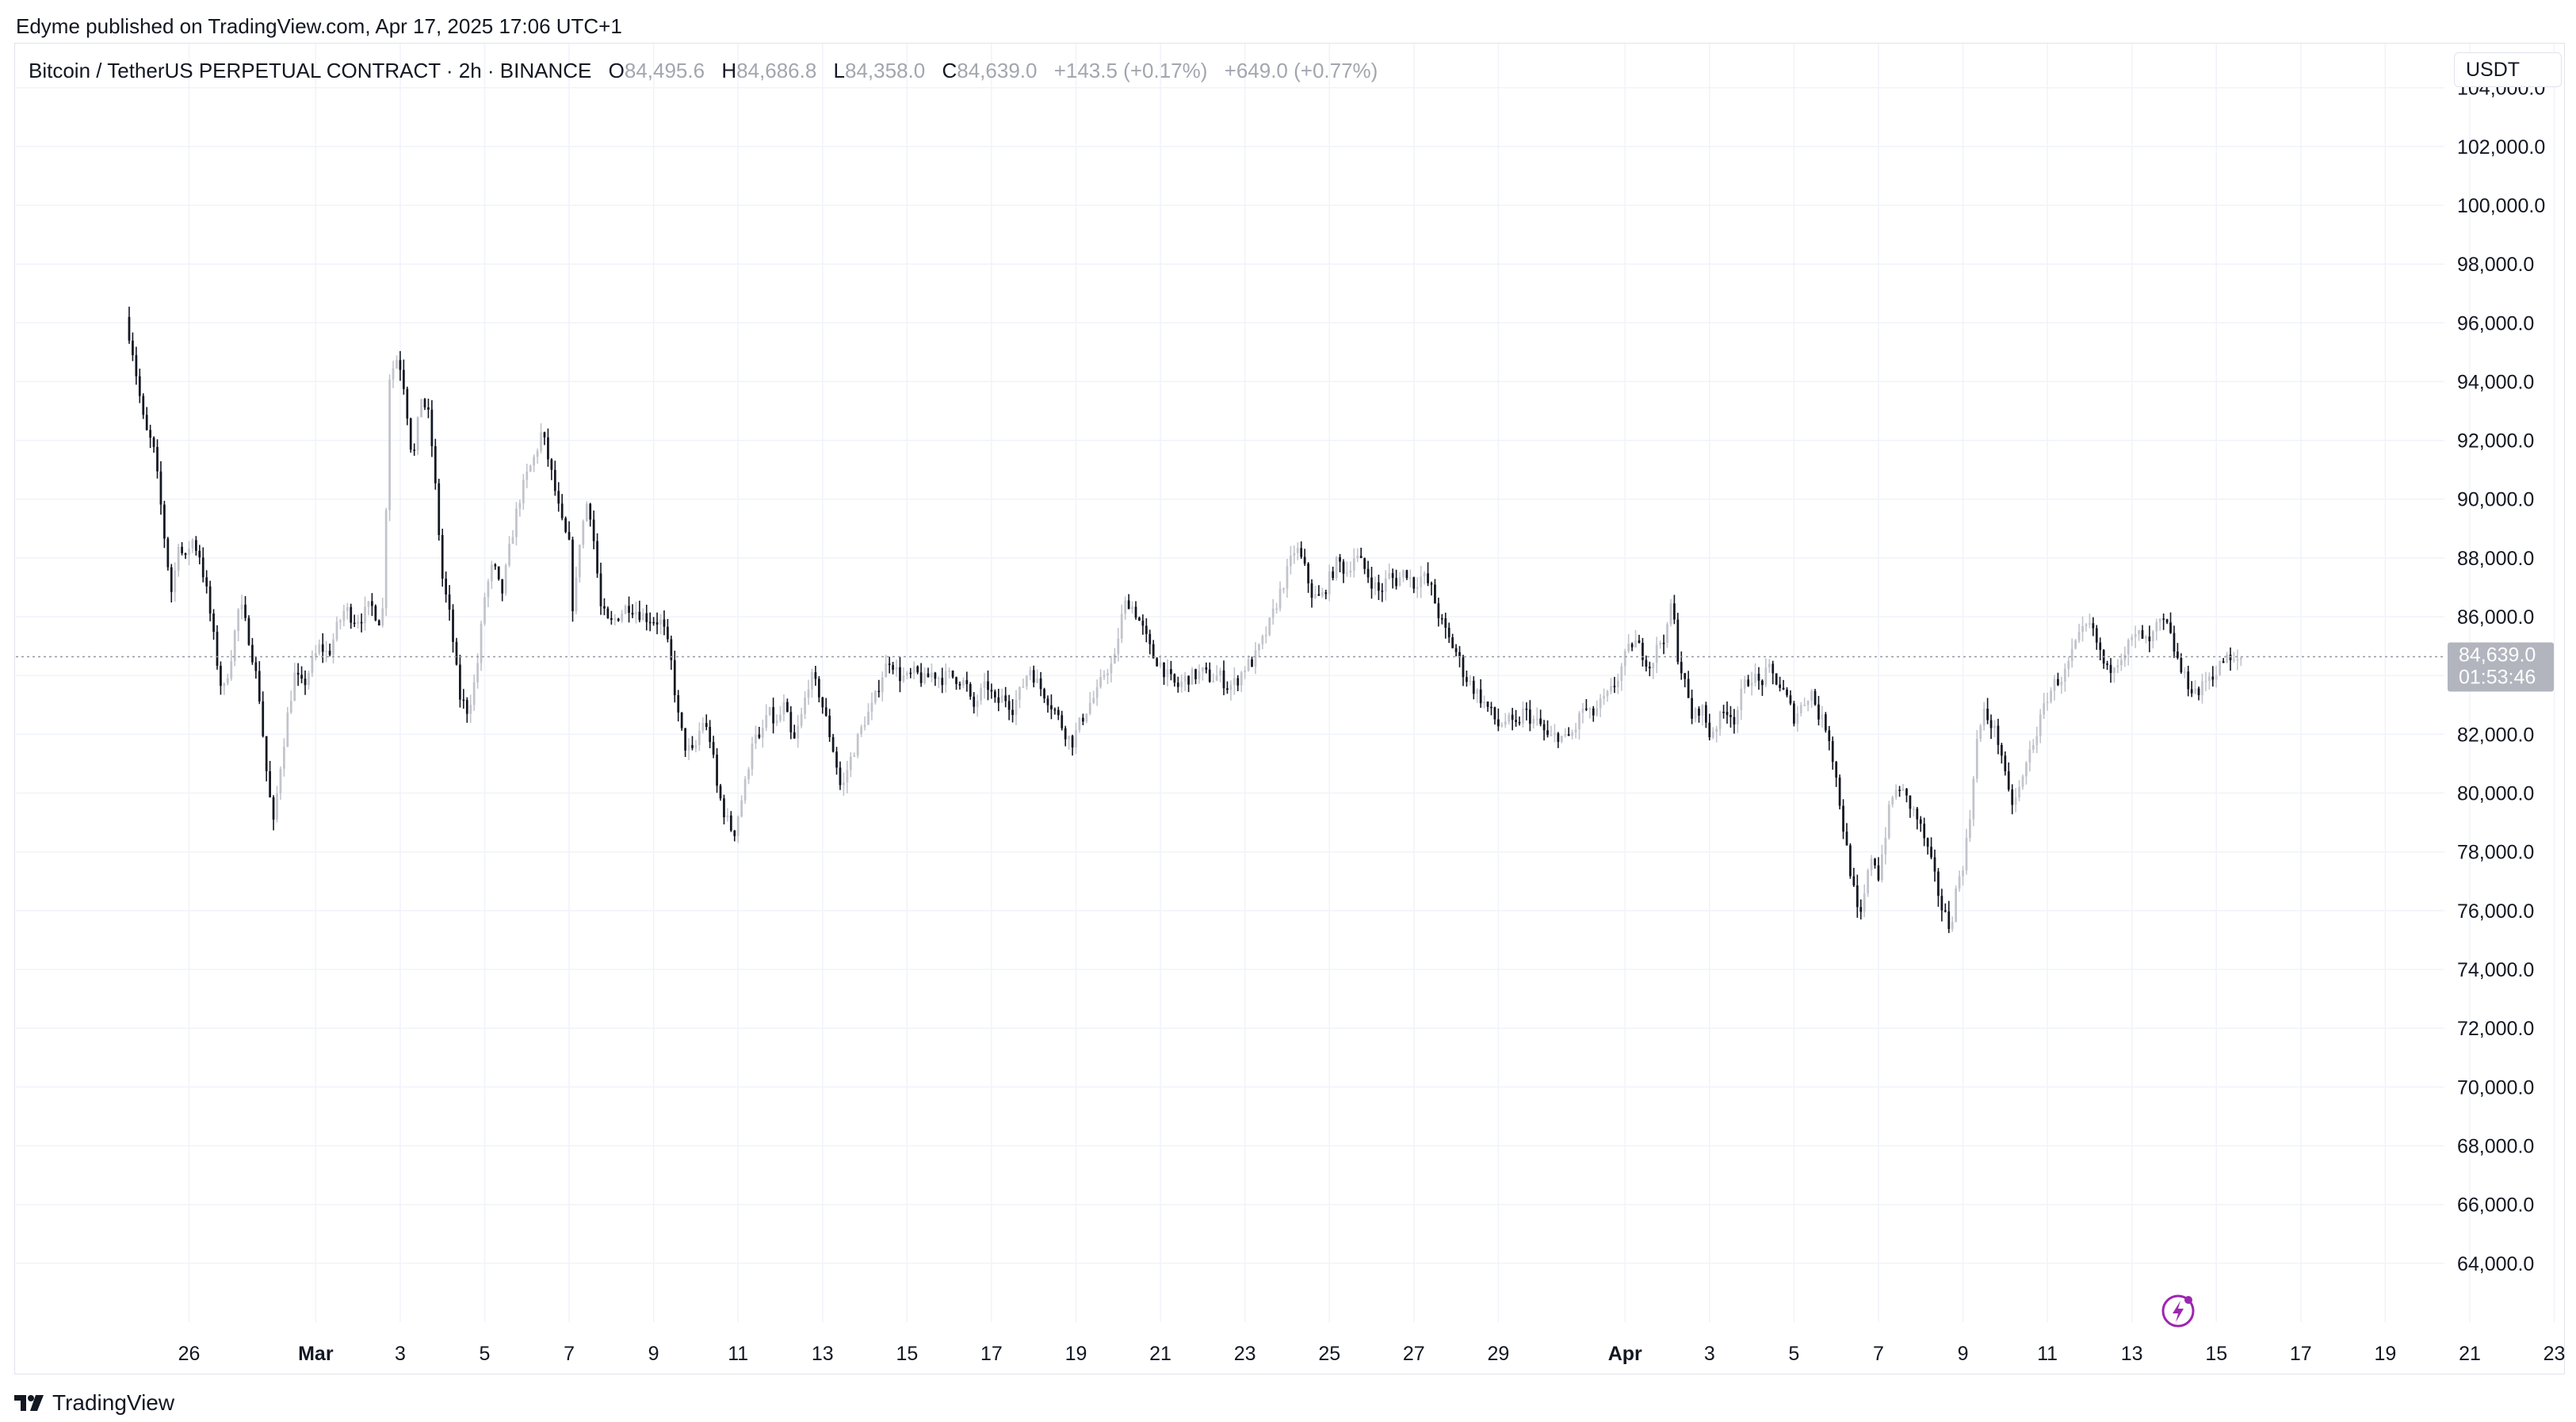 This screenshot has width=2576, height=1422. I want to click on high-label: H, so click(729, 70).